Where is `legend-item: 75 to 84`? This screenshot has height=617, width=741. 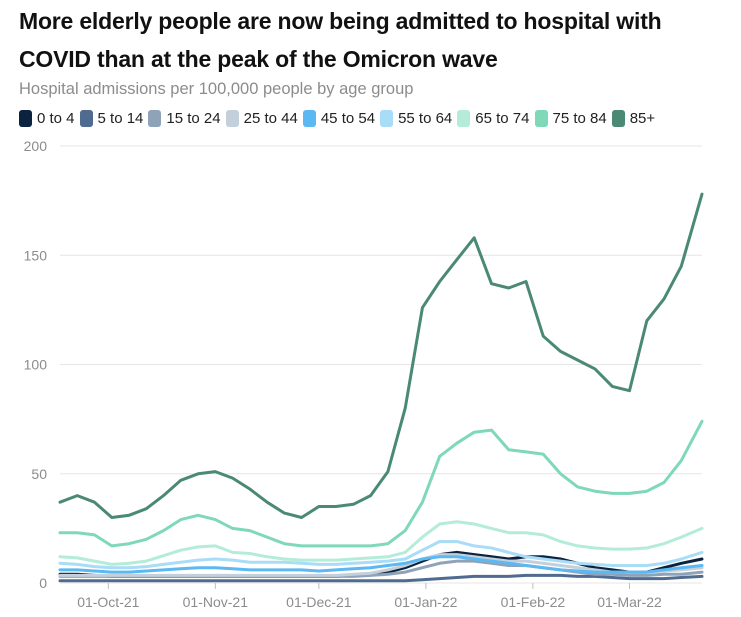
legend-item: 75 to 84 is located at coordinates (570, 118).